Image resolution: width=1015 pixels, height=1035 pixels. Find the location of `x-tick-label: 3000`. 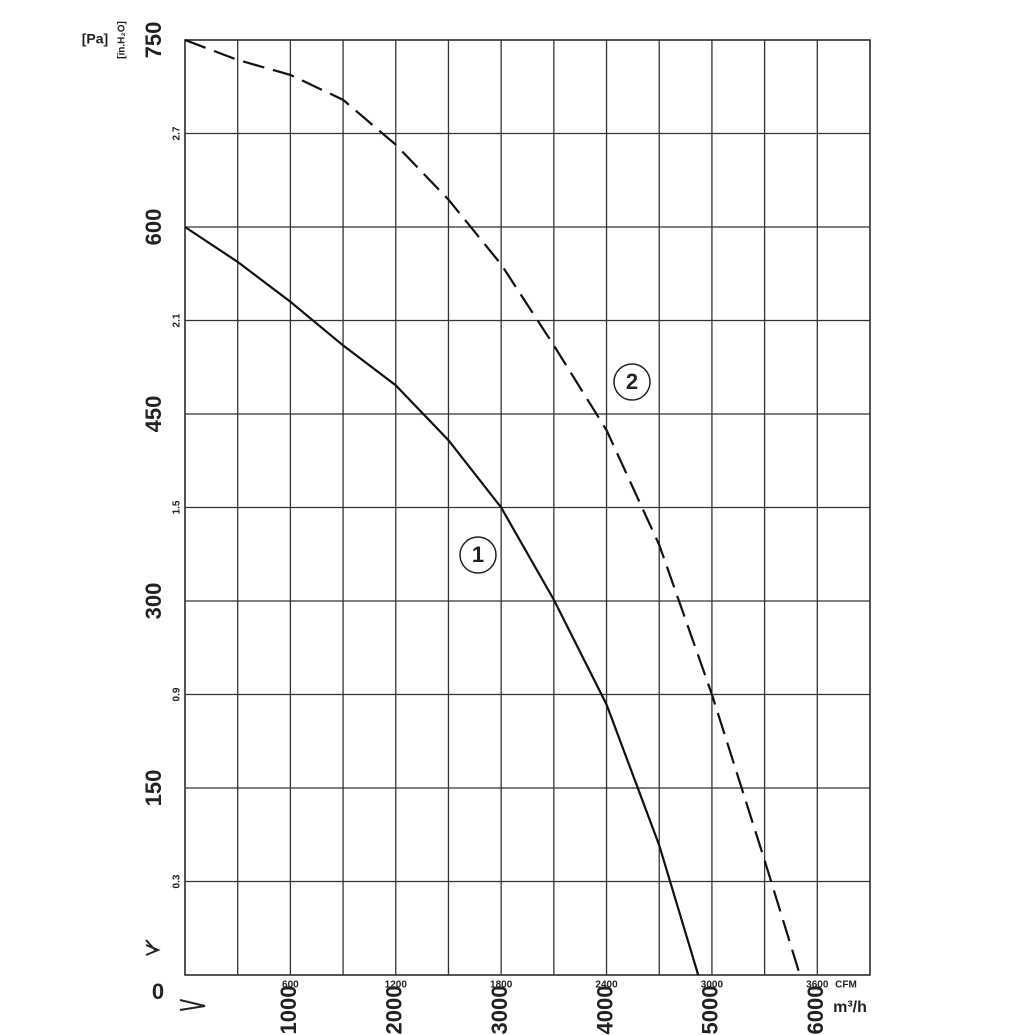

x-tick-label: 3000 is located at coordinates (499, 1010).